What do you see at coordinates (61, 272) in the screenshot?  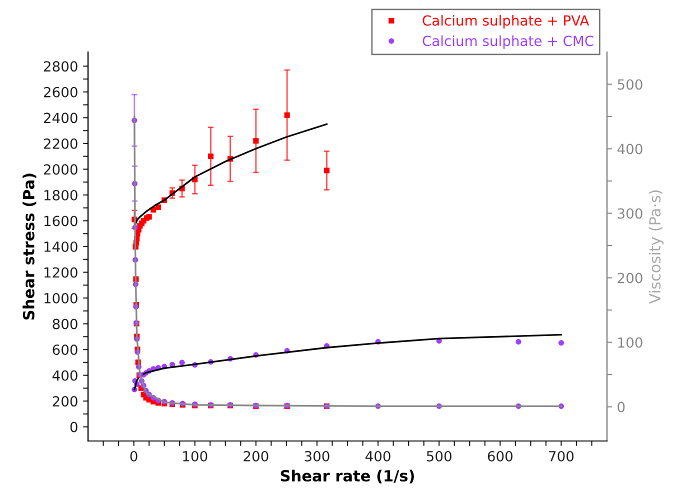 I see `y-tick-label: 1200` at bounding box center [61, 272].